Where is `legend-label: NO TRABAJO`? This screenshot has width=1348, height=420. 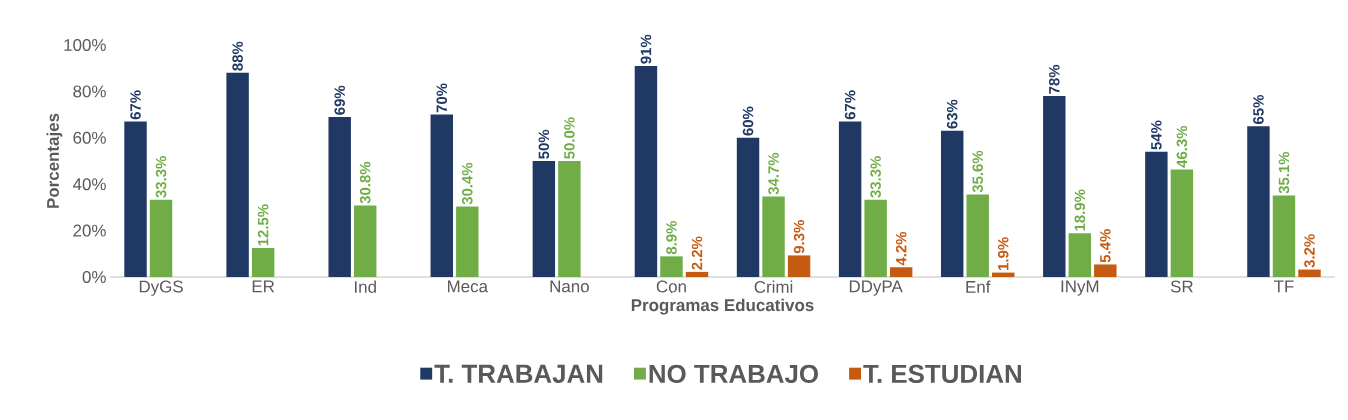
legend-label: NO TRABAJO is located at coordinates (733, 374).